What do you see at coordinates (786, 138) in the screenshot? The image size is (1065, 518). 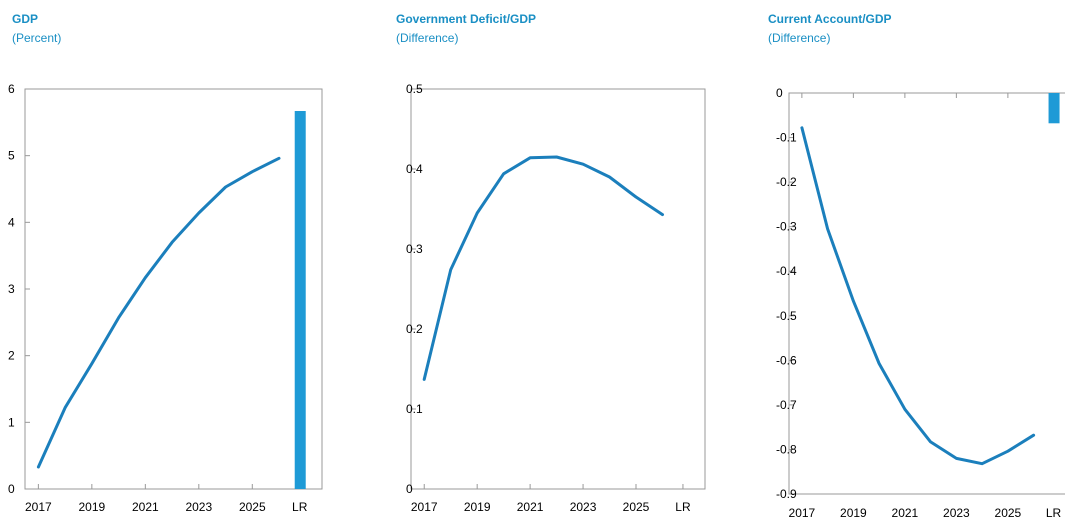 I see `y-tick-label: -0.1` at bounding box center [786, 138].